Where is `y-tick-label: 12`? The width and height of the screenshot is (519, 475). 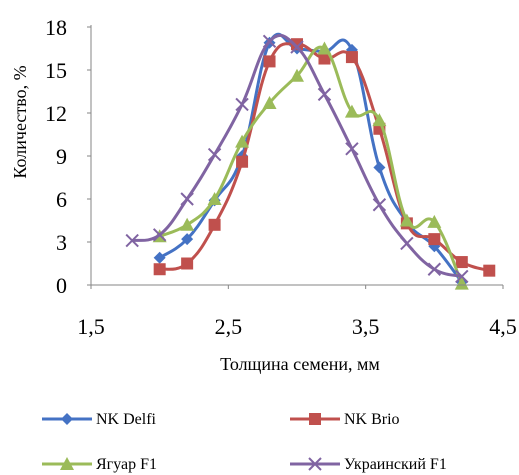 y-tick-label: 12 is located at coordinates (56, 113).